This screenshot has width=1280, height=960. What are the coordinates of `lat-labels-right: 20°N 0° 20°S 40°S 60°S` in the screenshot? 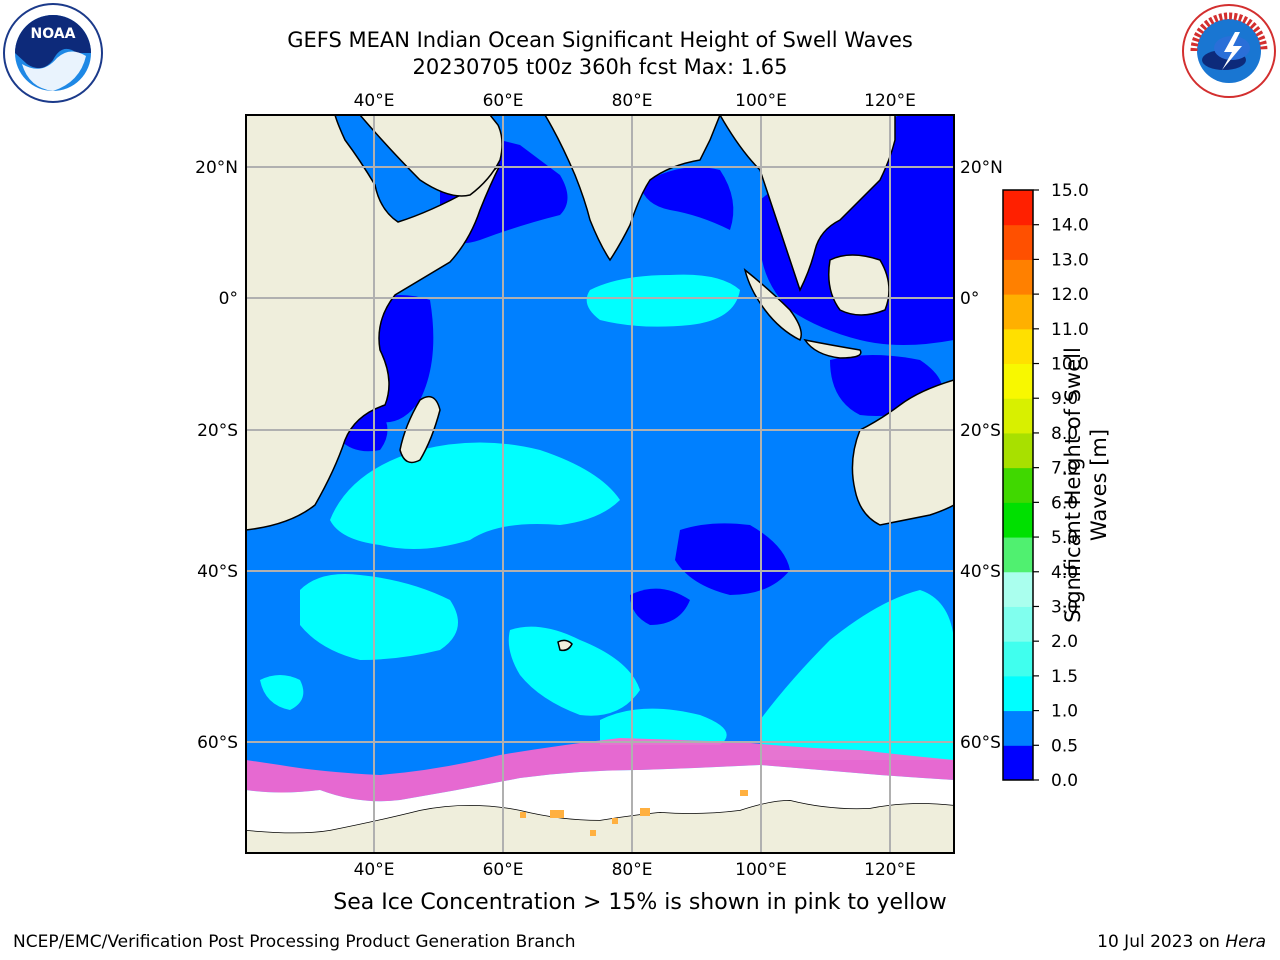 It's located at (981, 455).